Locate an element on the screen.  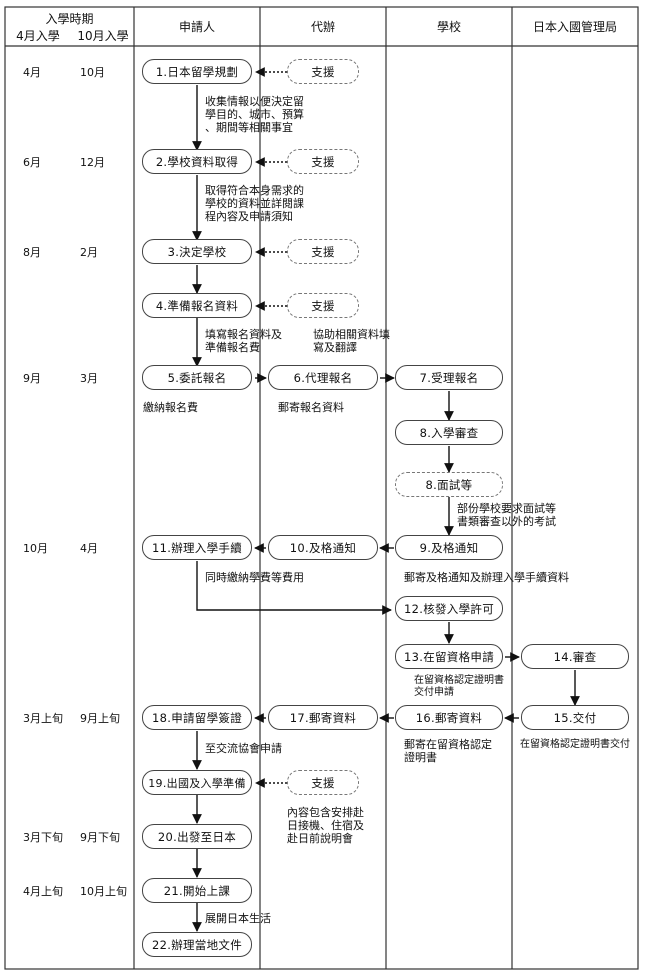
step-immigration-review: 14.審查 is located at coordinates (575, 656).